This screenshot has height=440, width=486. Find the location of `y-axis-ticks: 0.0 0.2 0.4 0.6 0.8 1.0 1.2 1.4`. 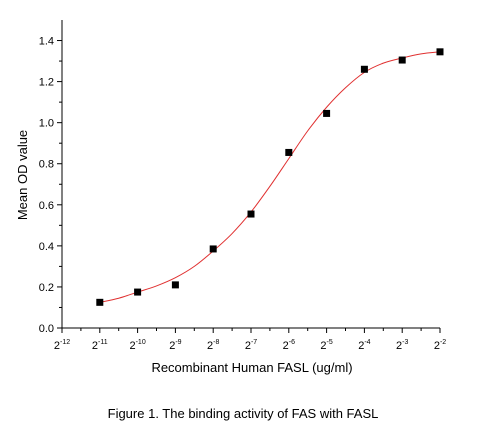

y-axis-ticks: 0.0 0.2 0.4 0.6 0.8 1.0 1.2 1.4 is located at coordinates (50, 185).